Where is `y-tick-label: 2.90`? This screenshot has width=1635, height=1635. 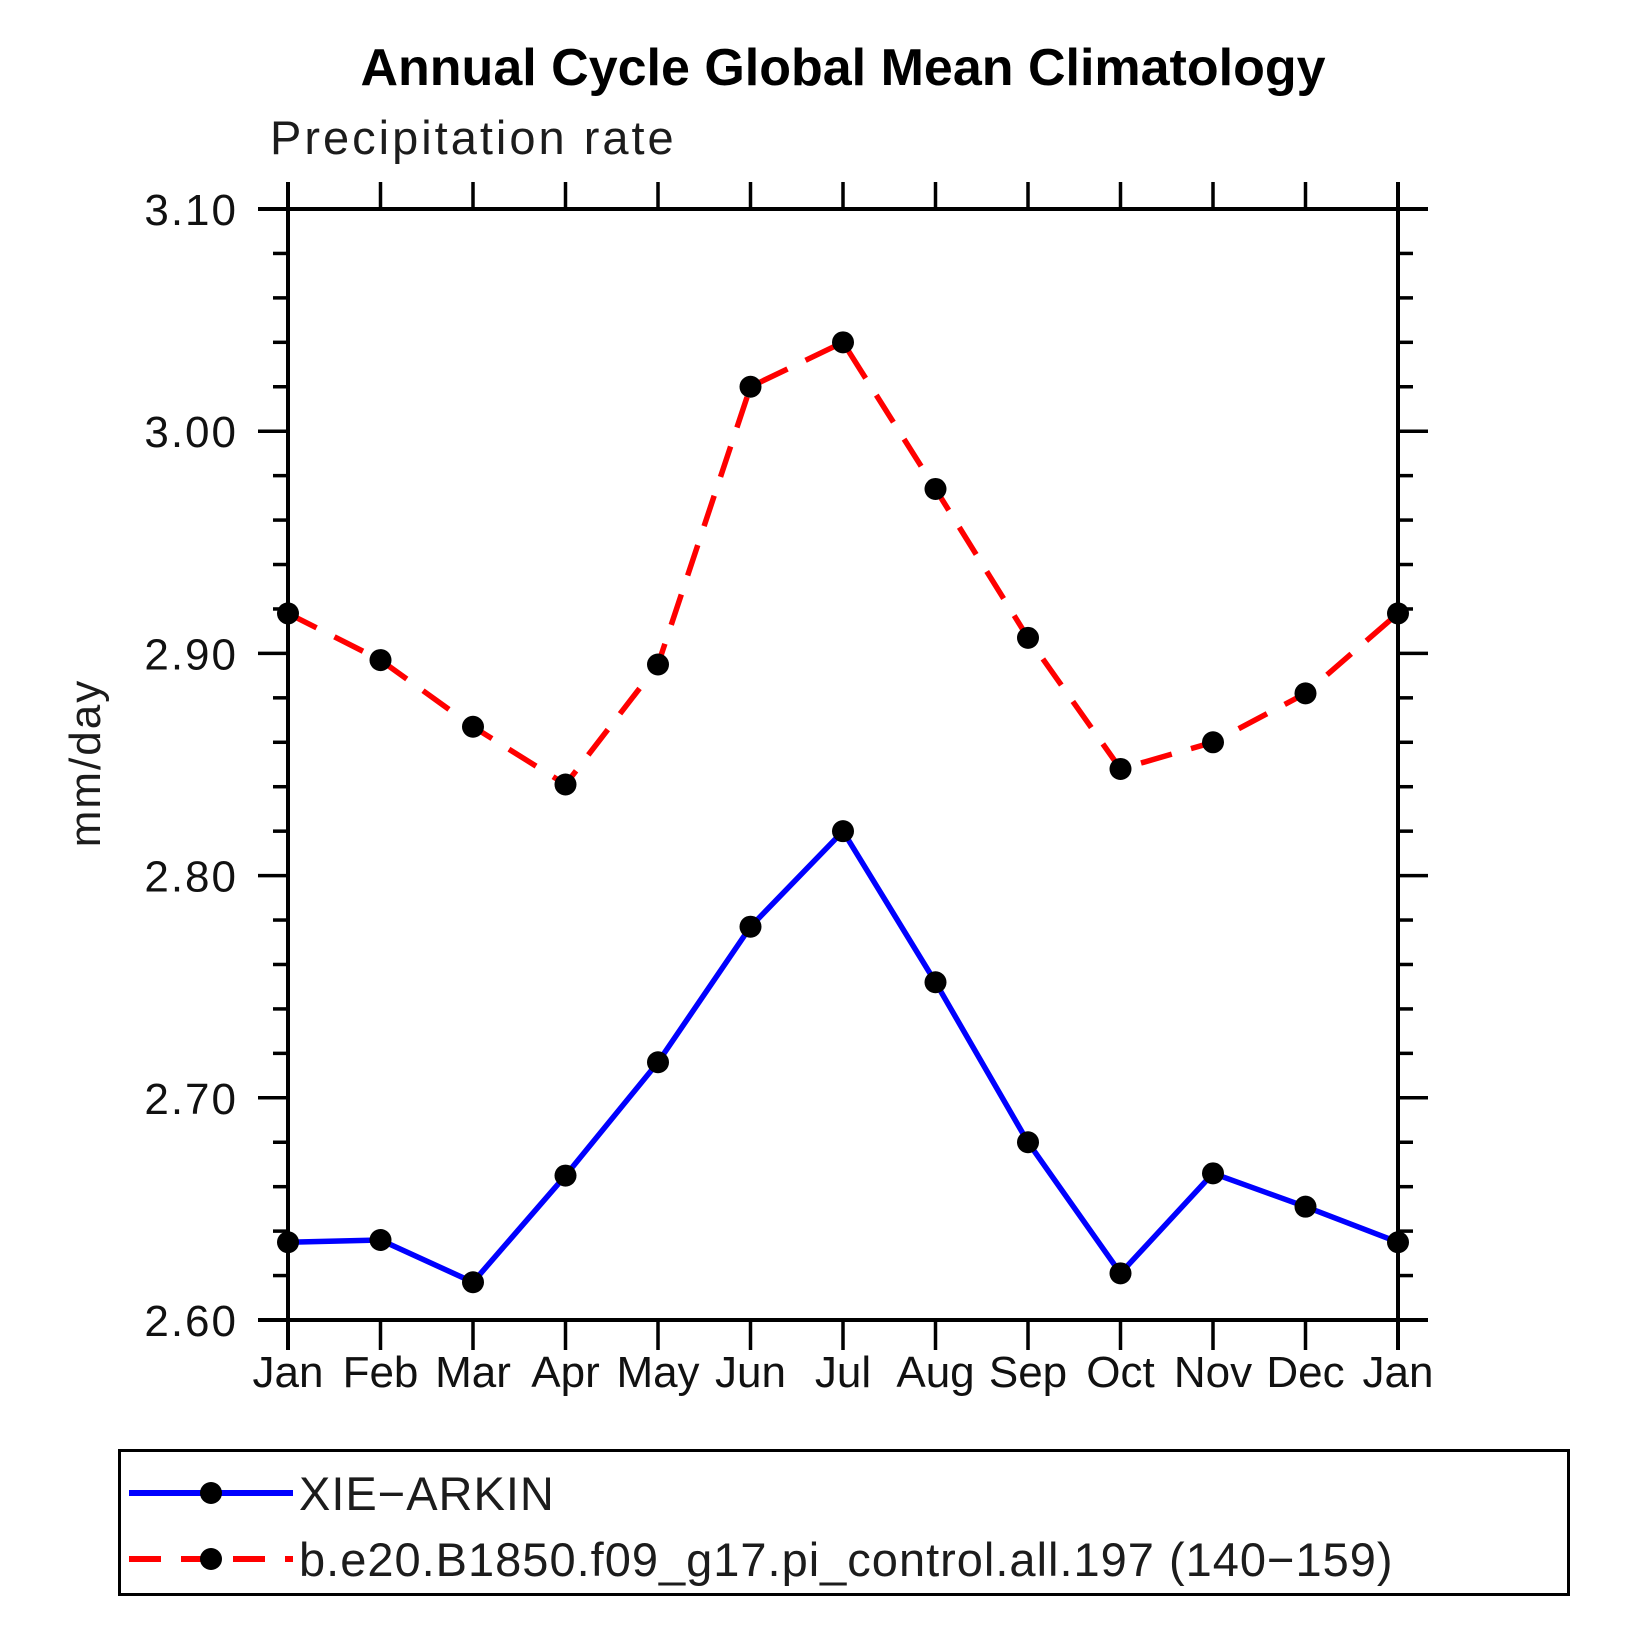 y-tick-label: 2.90 is located at coordinates (191, 654).